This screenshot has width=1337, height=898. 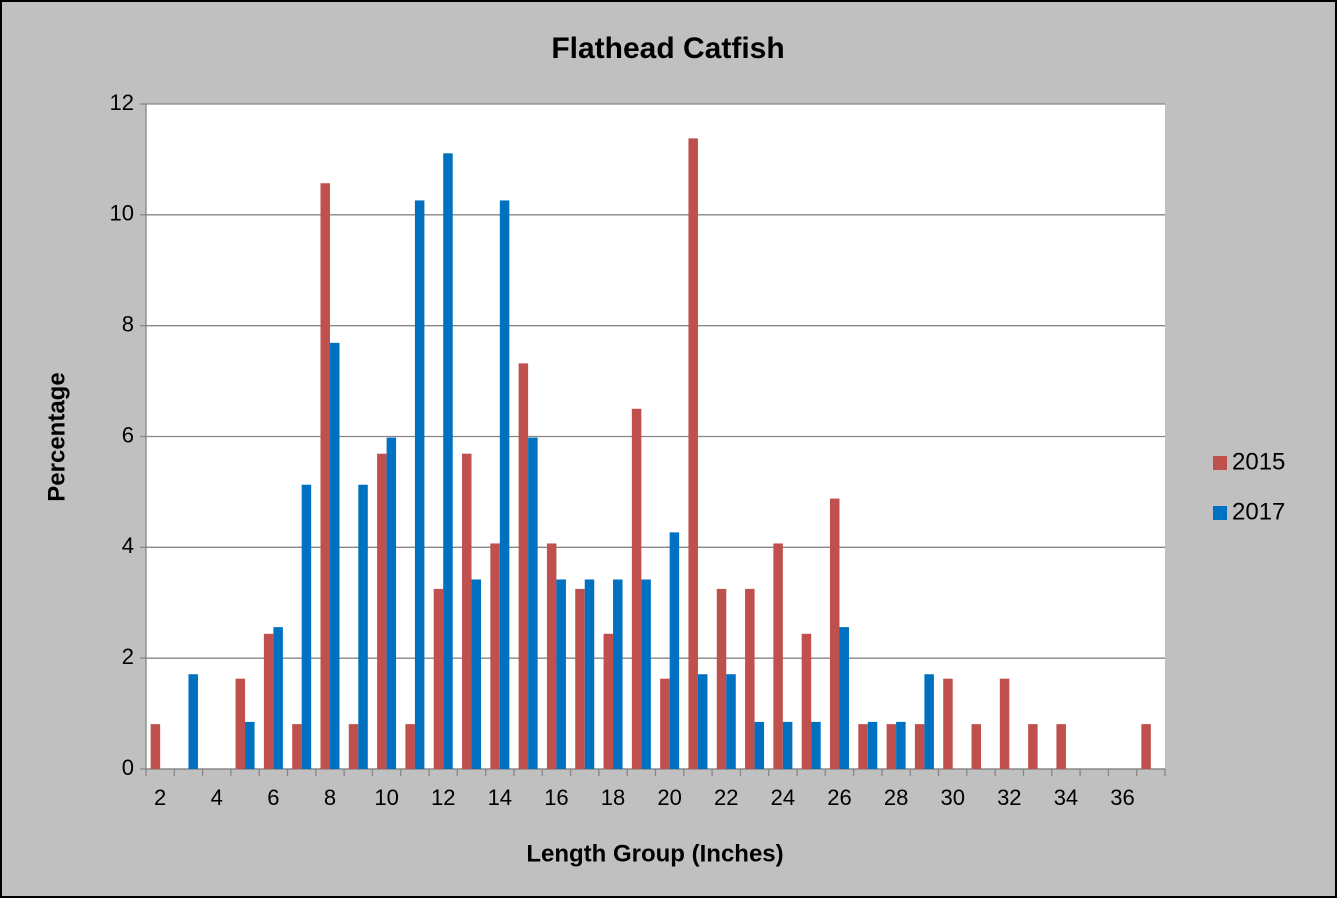 I want to click on y-tick-label: 0, so click(x=128, y=767).